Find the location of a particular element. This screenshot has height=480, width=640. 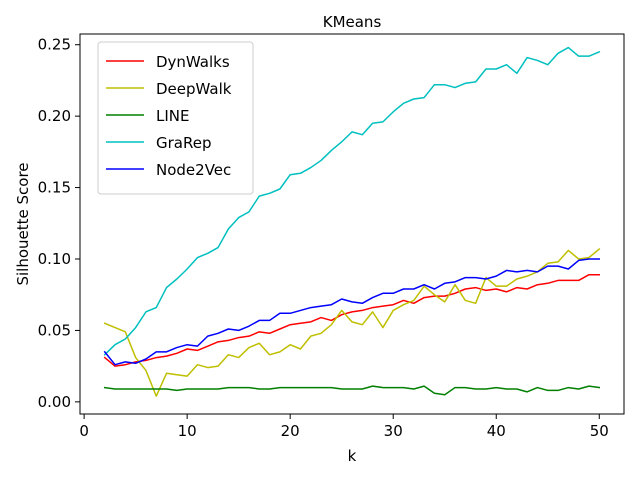

legend-label-grarep: GraRep is located at coordinates (183, 143).